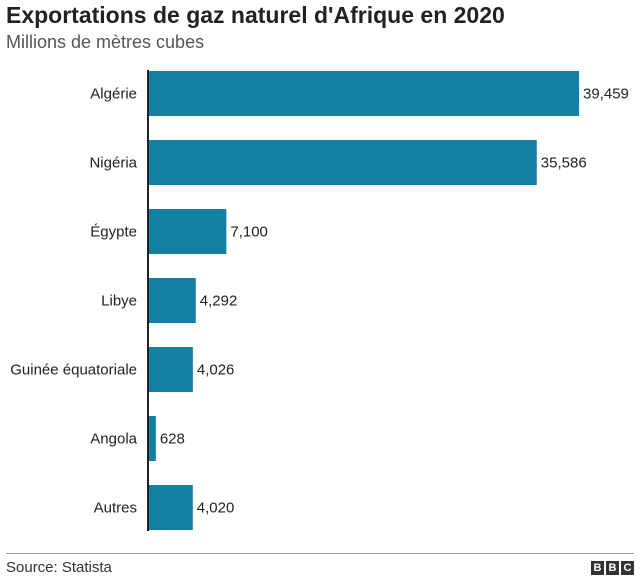  What do you see at coordinates (188, 231) in the screenshot?
I see `bar-egypte` at bounding box center [188, 231].